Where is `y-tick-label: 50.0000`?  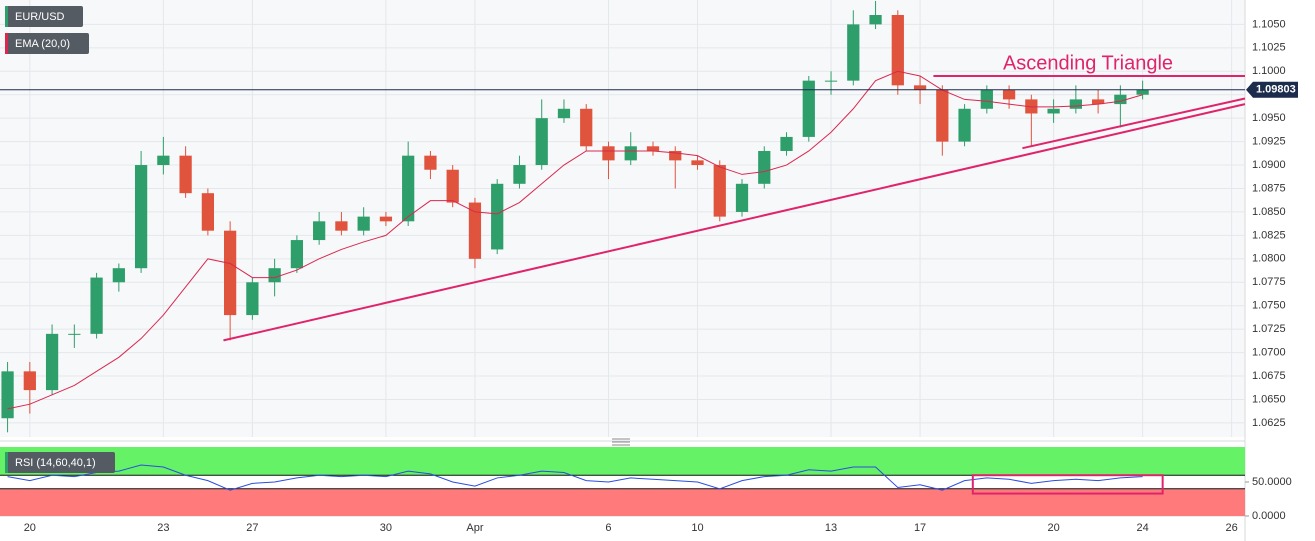 y-tick-label: 50.0000 is located at coordinates (1272, 482).